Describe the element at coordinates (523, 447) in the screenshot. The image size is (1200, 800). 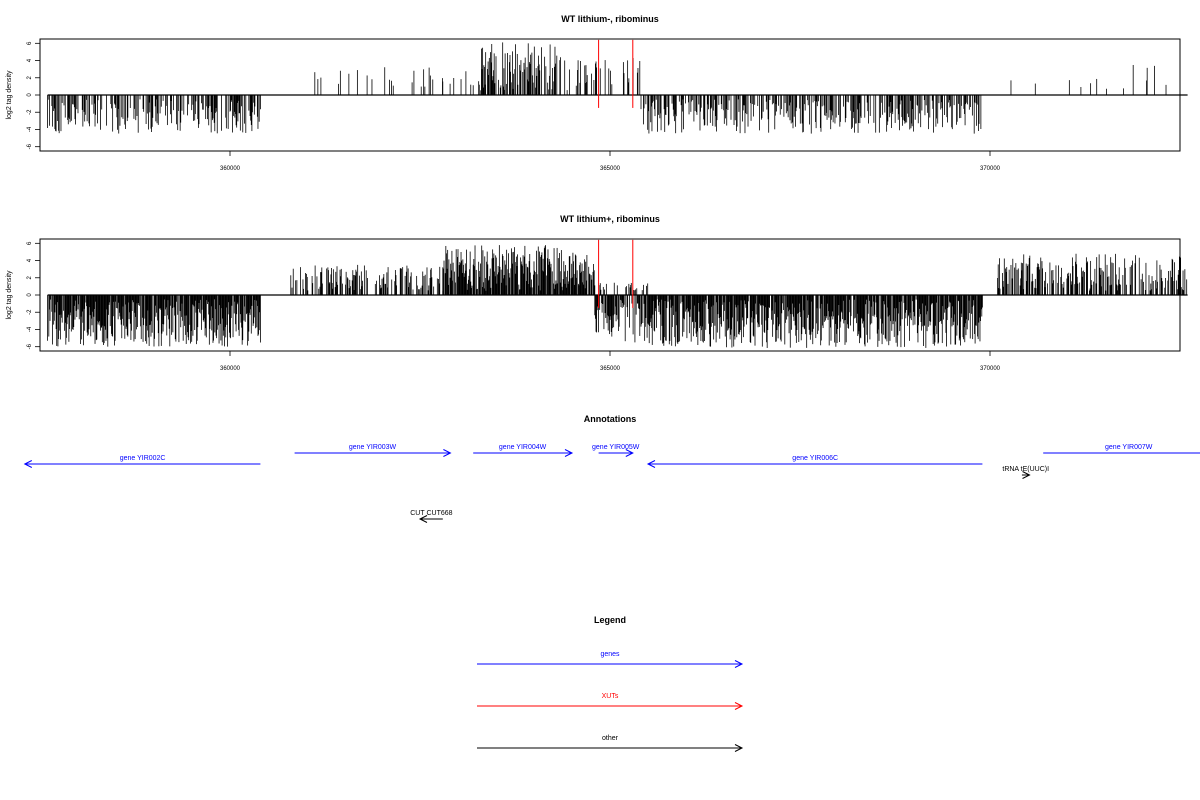
I see `annotation-label: gene YIR004W` at that location.